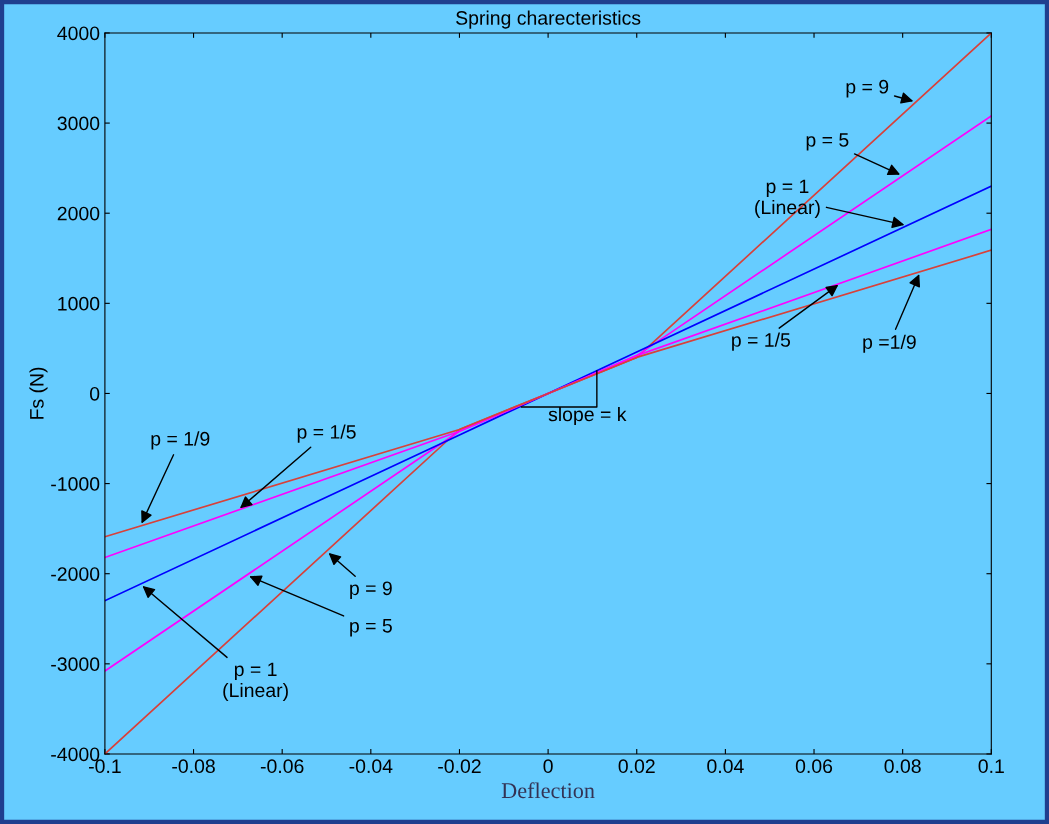 The width and height of the screenshot is (1049, 824). Describe the element at coordinates (889, 343) in the screenshot. I see `annotation: p =1/9` at that location.